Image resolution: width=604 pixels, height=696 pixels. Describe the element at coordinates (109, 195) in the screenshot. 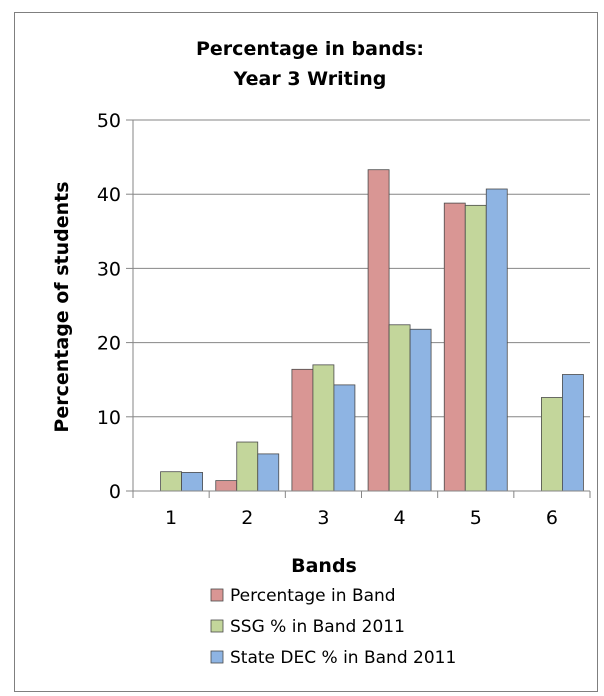

I see `y-tick-label: 40` at that location.